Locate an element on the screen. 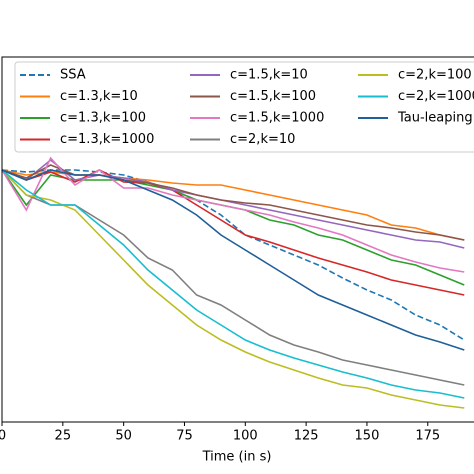 The image size is (474, 474). x-tick-label: 150 is located at coordinates (367, 436).